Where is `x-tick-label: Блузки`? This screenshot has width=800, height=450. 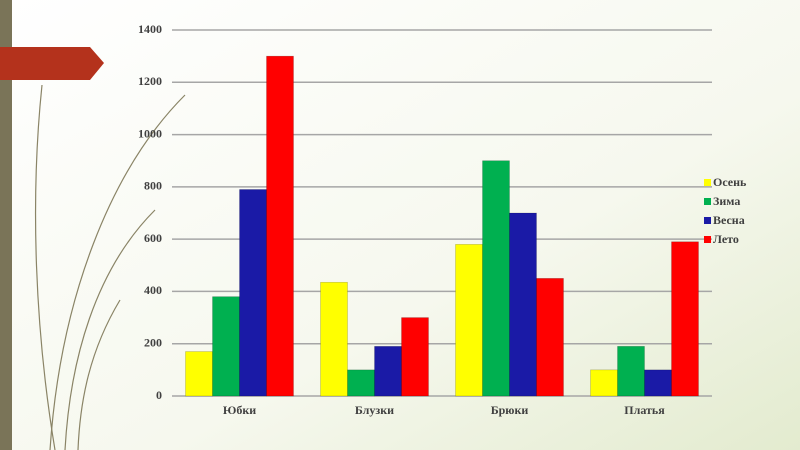 x-tick-label: Блузки is located at coordinates (374, 410).